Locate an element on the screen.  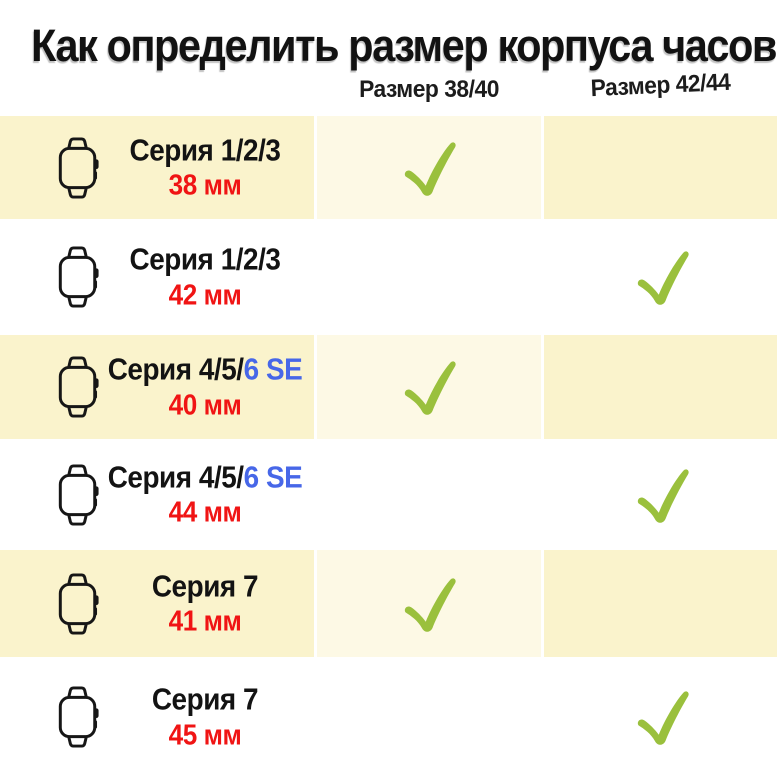
row-label: Серия 4/5/6 SE 40 мм is located at coordinates (205, 386).